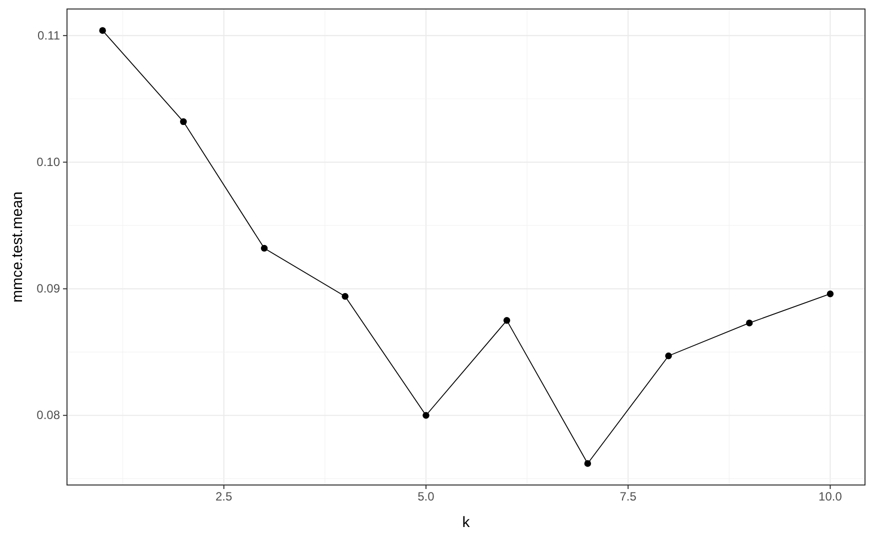 This screenshot has height=540, width=875. Describe the element at coordinates (426, 497) in the screenshot. I see `x-tick-label: 5.0` at that location.